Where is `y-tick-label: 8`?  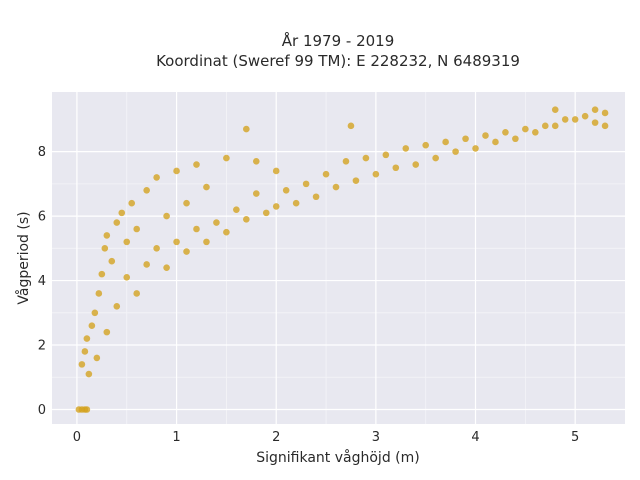
y-tick-label: 8 is located at coordinates (42, 152).